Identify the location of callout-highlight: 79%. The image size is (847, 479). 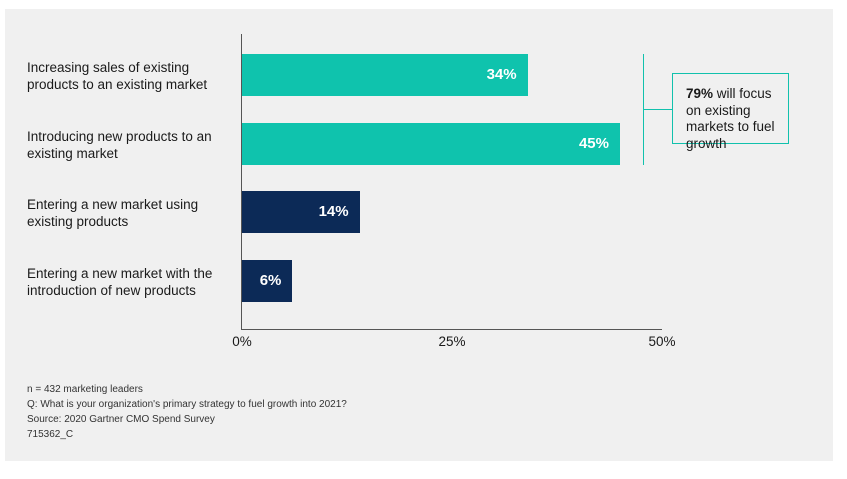
(700, 93).